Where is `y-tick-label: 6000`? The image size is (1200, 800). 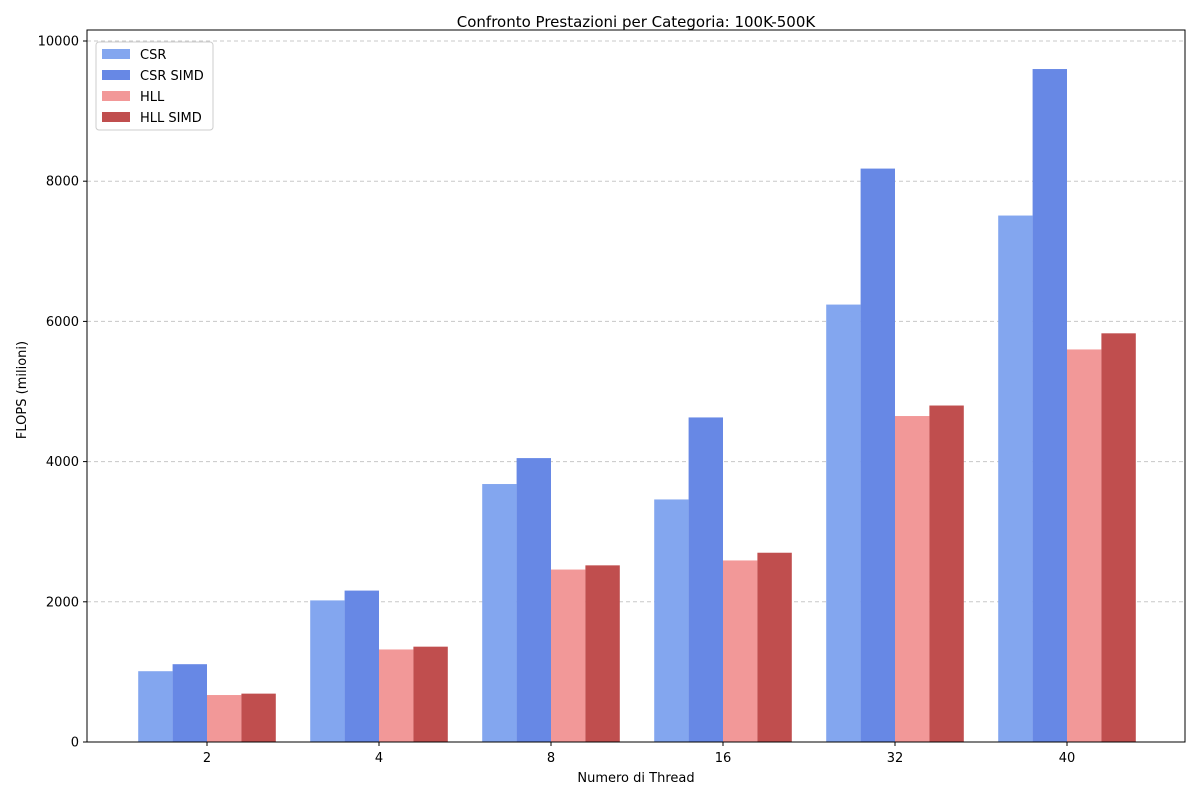 y-tick-label: 6000 is located at coordinates (62, 322).